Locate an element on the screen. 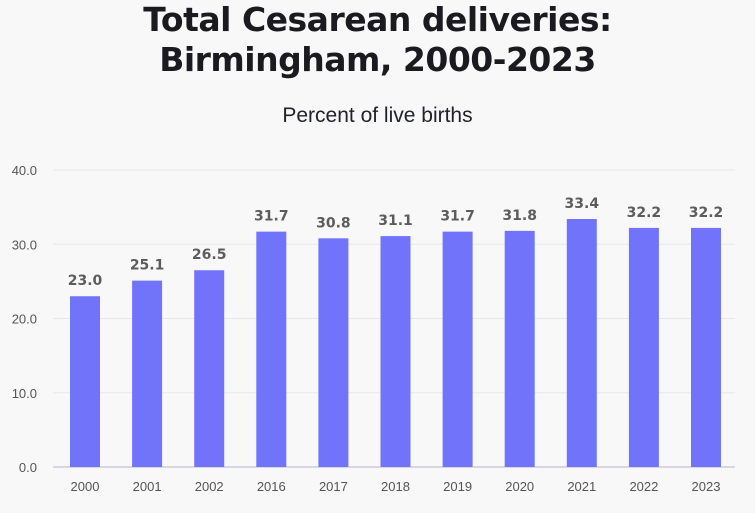 The width and height of the screenshot is (755, 513). data-label: 31.1 is located at coordinates (395, 221).